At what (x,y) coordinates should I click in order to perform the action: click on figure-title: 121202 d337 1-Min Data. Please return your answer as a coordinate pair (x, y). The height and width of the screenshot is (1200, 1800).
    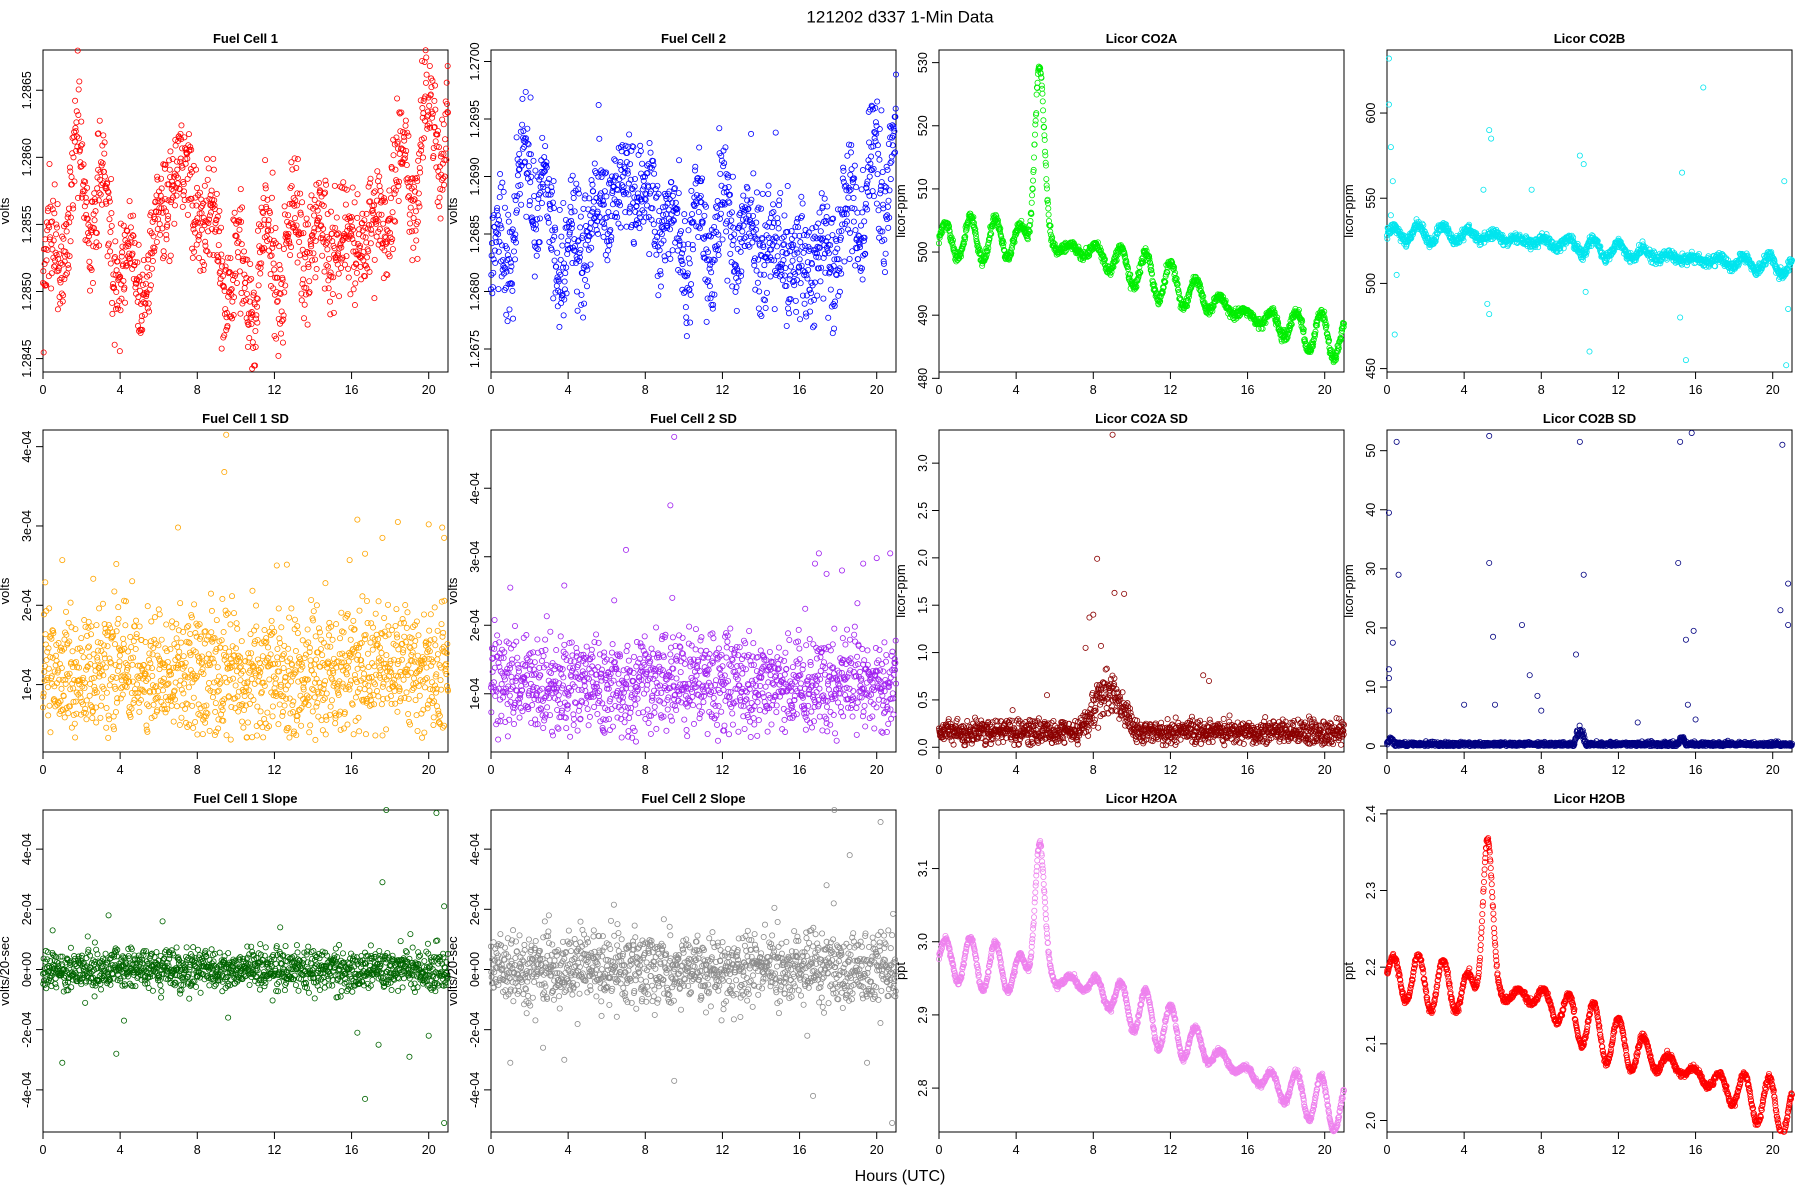
    Looking at the image, I should click on (900, 16).